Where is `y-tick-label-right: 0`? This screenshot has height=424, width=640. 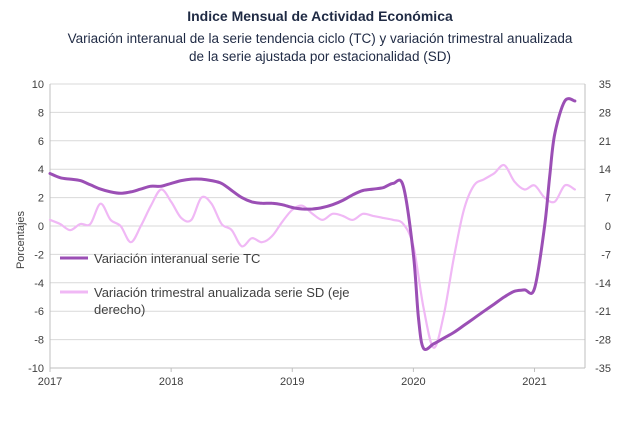 y-tick-label-right: 0 is located at coordinates (608, 227).